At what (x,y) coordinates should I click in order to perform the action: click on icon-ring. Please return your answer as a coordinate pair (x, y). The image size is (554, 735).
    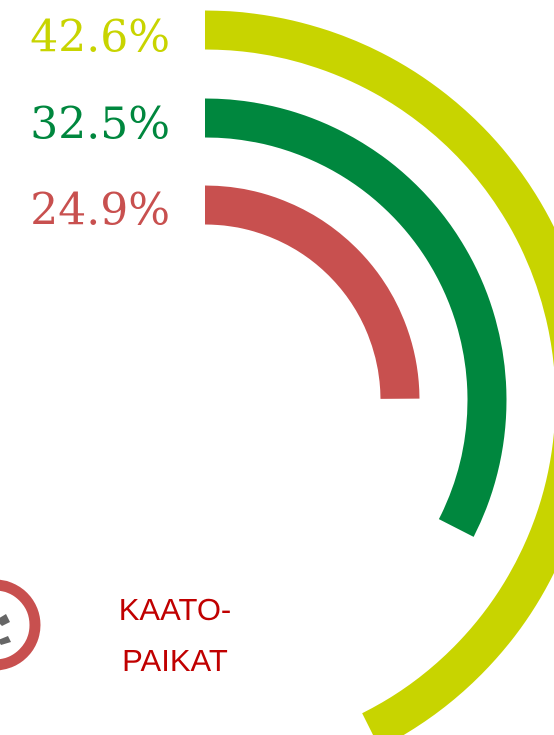
    Looking at the image, I should click on (20, 625).